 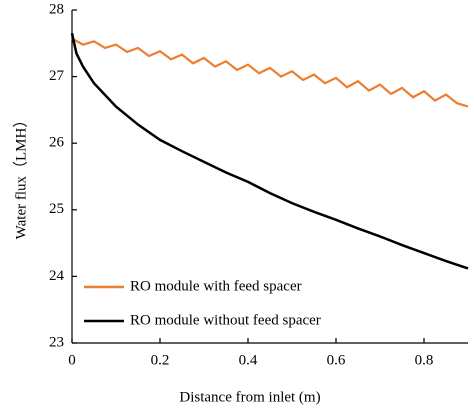 What do you see at coordinates (160, 360) in the screenshot?
I see `x-tick-label: 0.2` at bounding box center [160, 360].